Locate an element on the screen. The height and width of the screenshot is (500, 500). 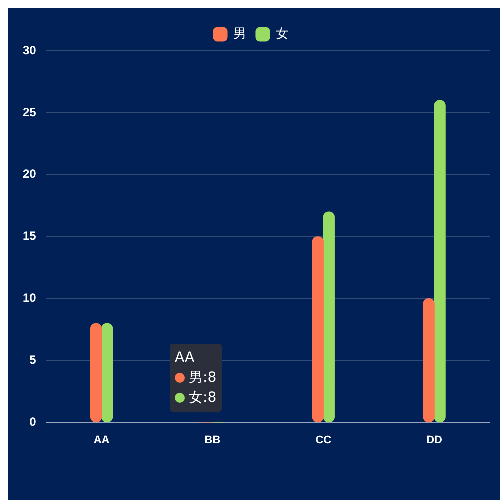
legend-label: 男 is located at coordinates (240, 34).